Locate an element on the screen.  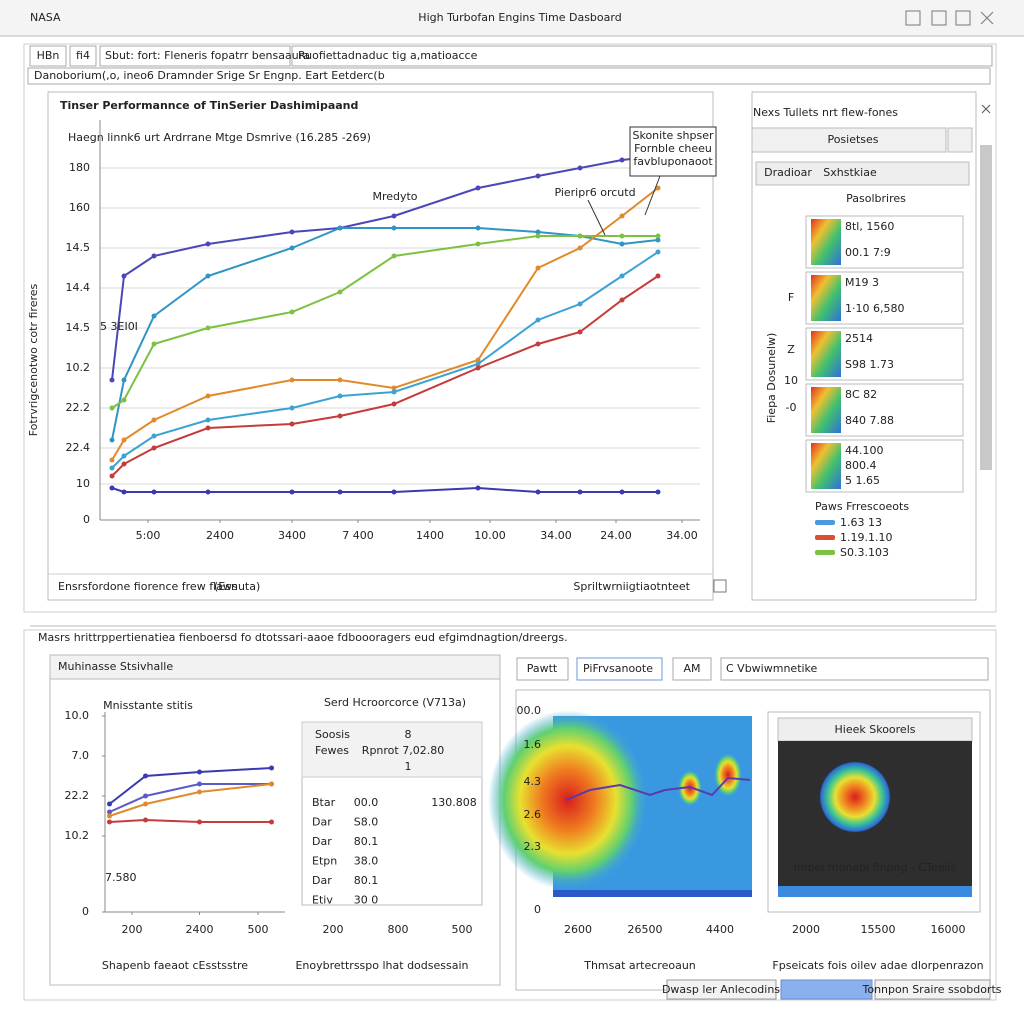
callout-text: Skonite shpser is located at coordinates (672, 135).